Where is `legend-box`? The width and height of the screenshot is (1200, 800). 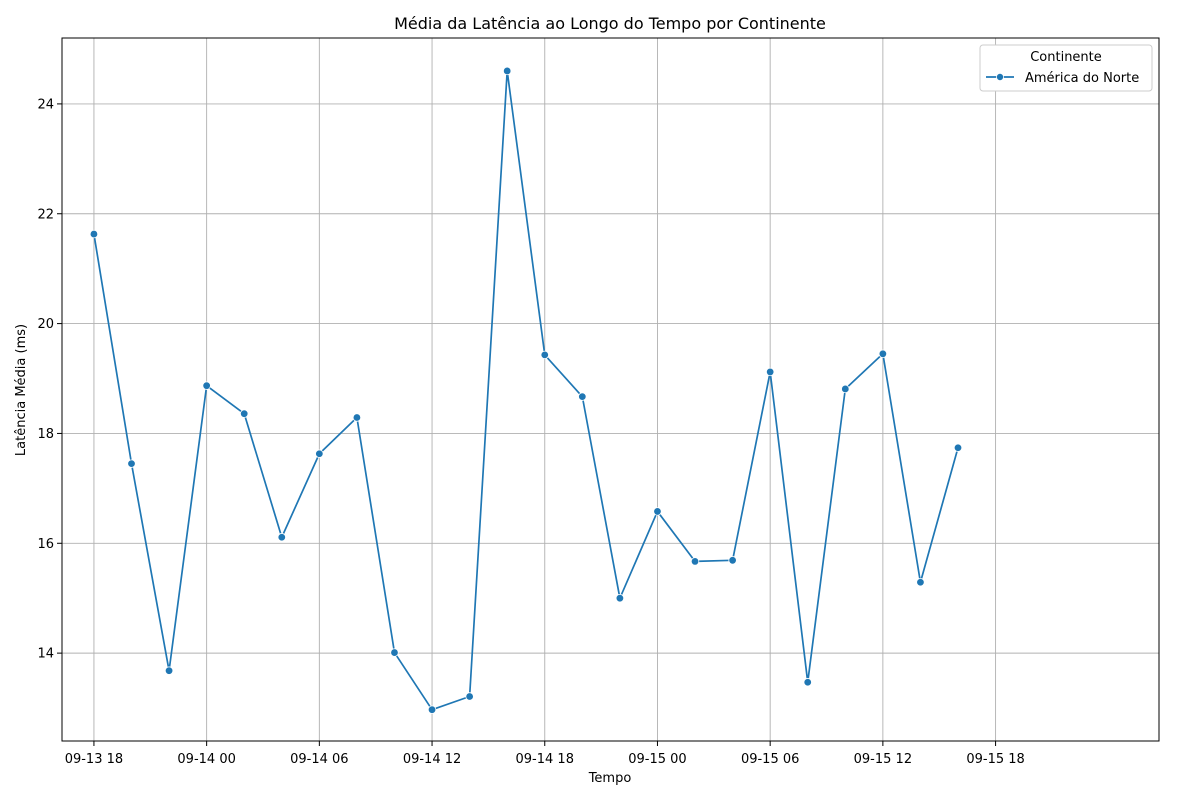 legend-box is located at coordinates (1066, 68).